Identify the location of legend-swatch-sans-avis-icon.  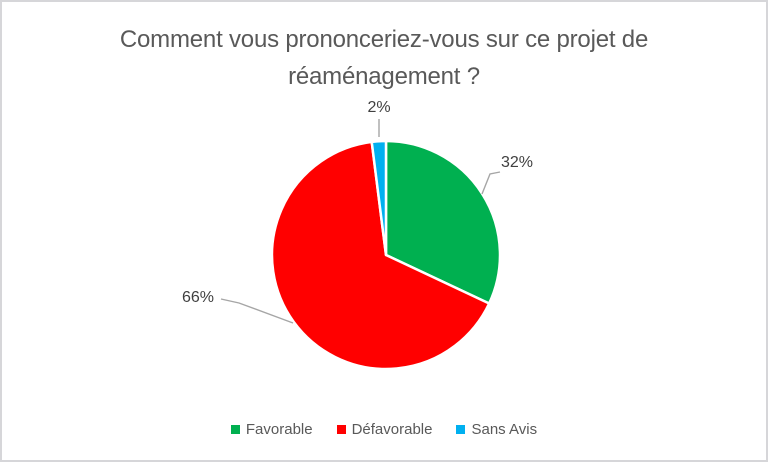
(461, 429).